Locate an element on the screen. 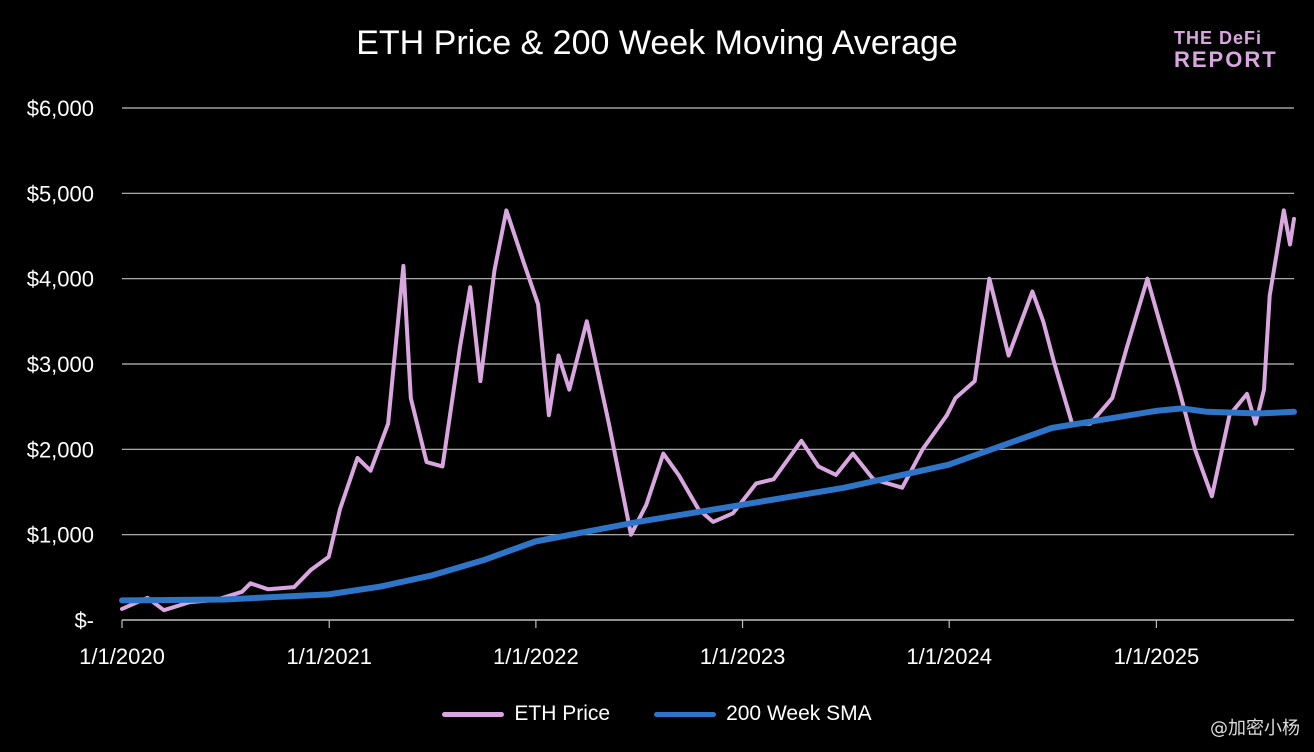 The image size is (1314, 752). x-tick-label: 1/1/2021 is located at coordinates (329, 656).